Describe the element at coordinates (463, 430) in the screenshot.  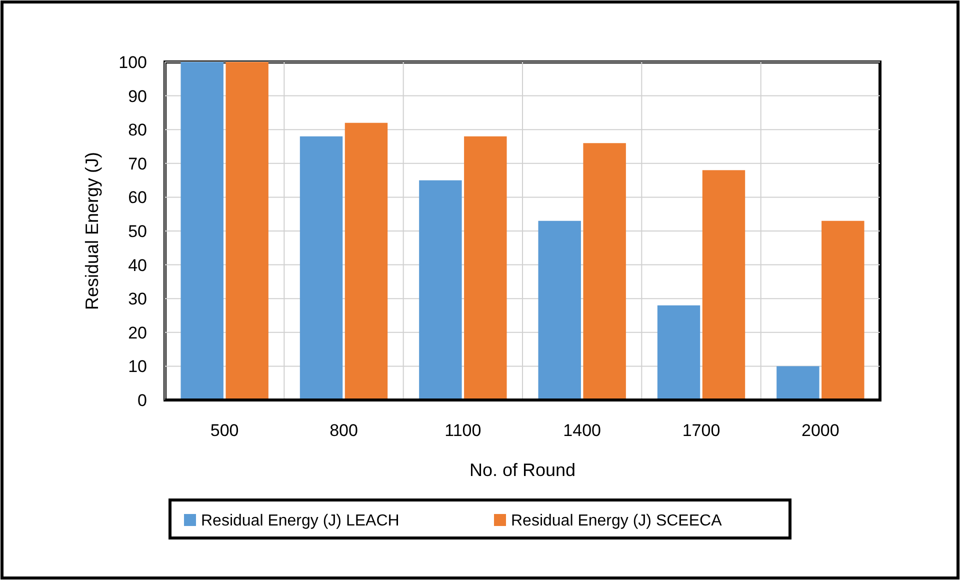
I see `x-tick-label: 1100` at that location.